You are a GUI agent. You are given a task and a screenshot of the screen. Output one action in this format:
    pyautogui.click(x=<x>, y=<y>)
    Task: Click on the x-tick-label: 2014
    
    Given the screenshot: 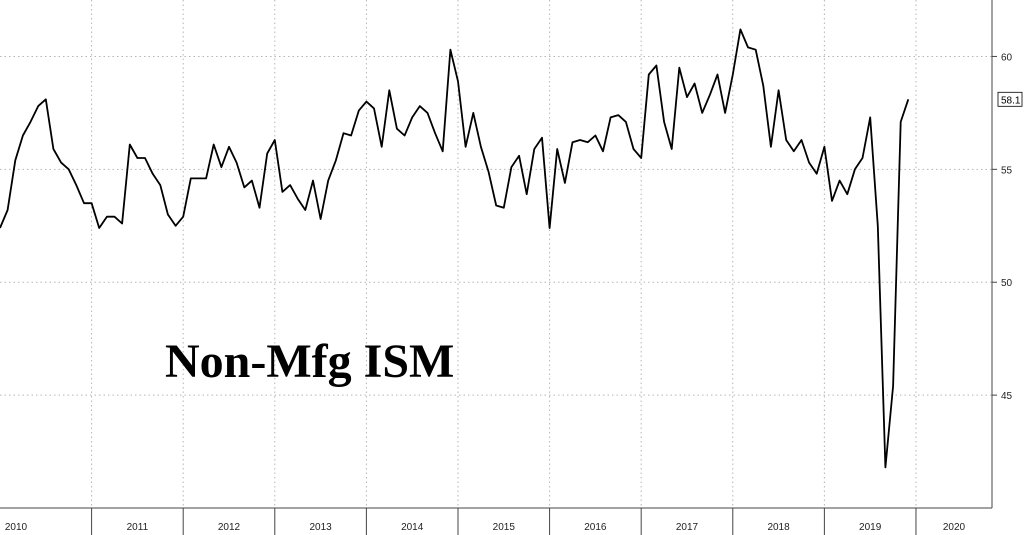 What is the action you would take?
    pyautogui.click(x=412, y=527)
    